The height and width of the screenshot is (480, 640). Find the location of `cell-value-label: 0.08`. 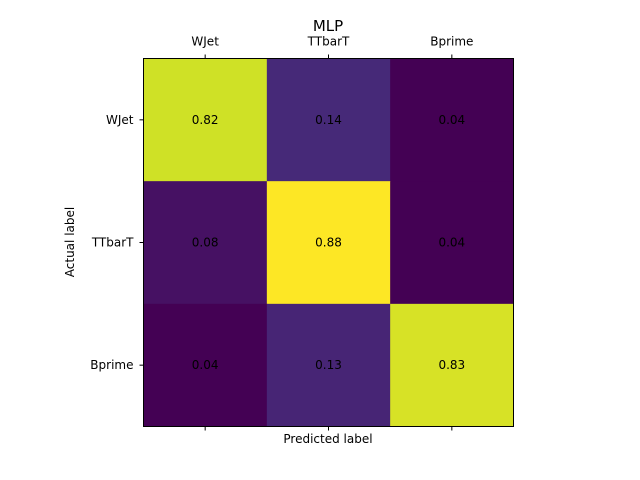

cell-value-label: 0.08 is located at coordinates (205, 243).